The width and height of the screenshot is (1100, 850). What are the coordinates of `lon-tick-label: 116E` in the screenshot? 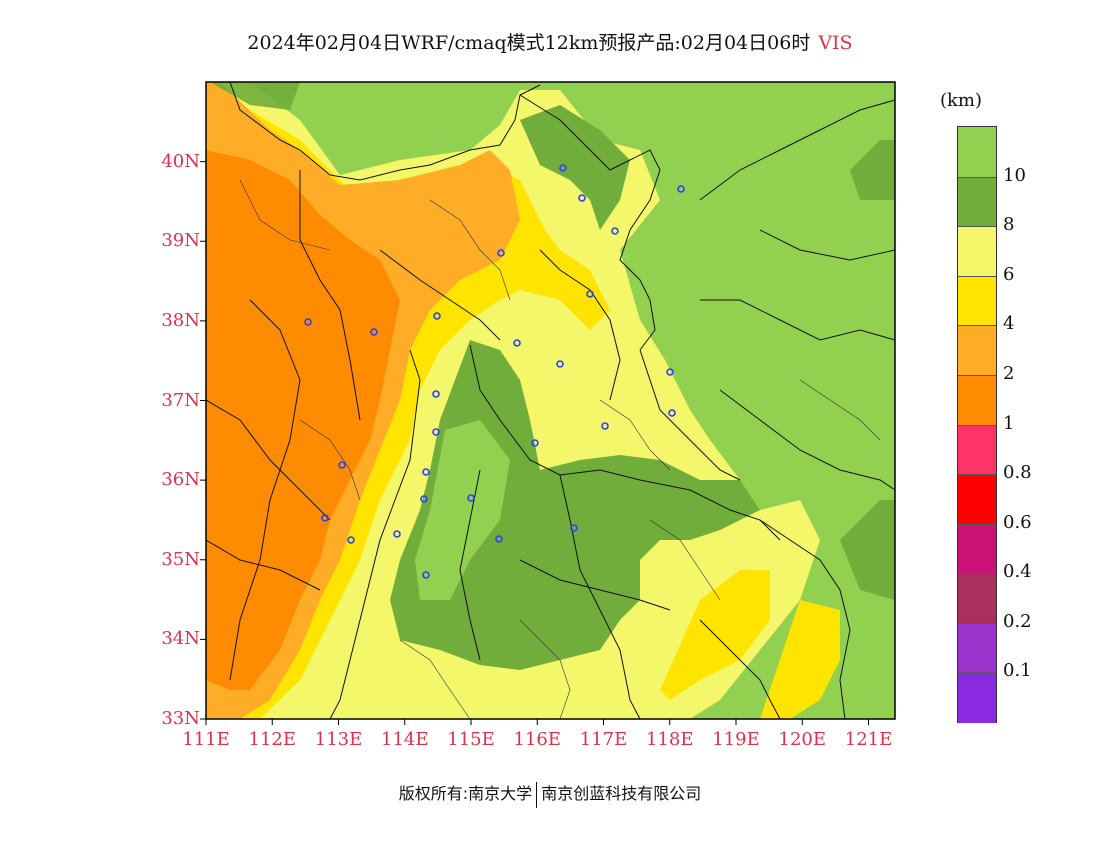 It's located at (537, 739).